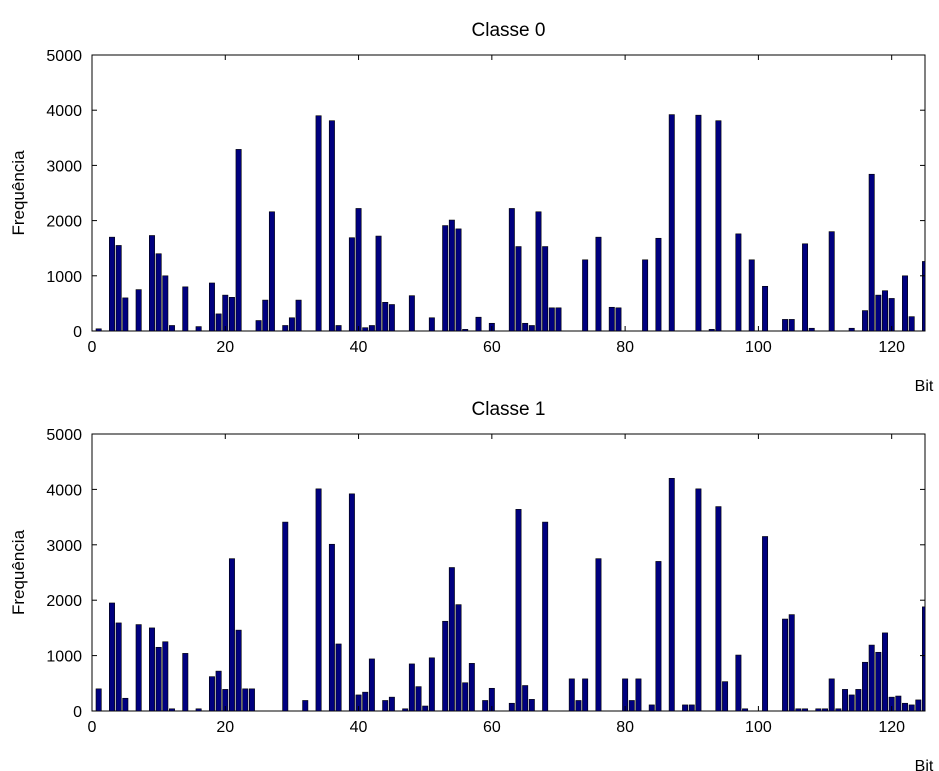 The height and width of the screenshot is (771, 939). Describe the element at coordinates (64, 657) in the screenshot. I see `y-tick-label: 1000` at that location.